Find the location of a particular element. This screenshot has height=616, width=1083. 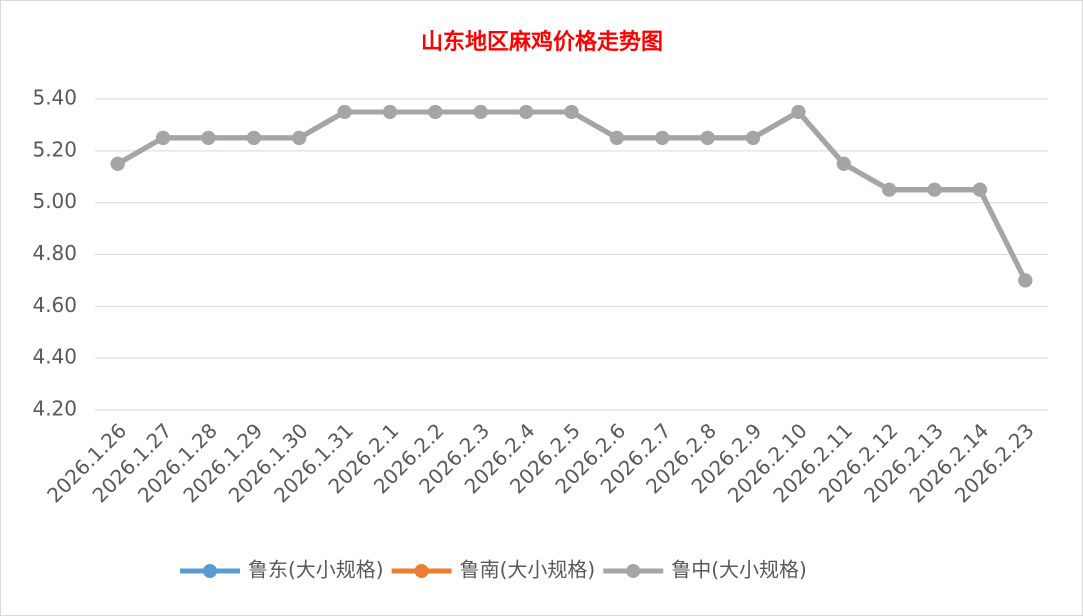

legend-item: 鲁东(大小规格) is located at coordinates (282, 570).